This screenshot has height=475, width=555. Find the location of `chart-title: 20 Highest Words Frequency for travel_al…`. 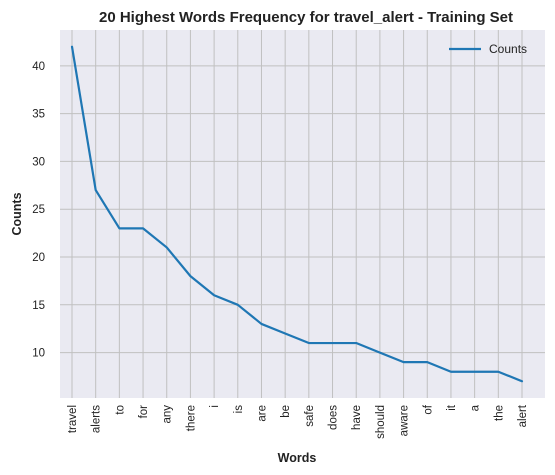

chart-title: 20 Highest Words Frequency for travel_al… is located at coordinates (306, 17).